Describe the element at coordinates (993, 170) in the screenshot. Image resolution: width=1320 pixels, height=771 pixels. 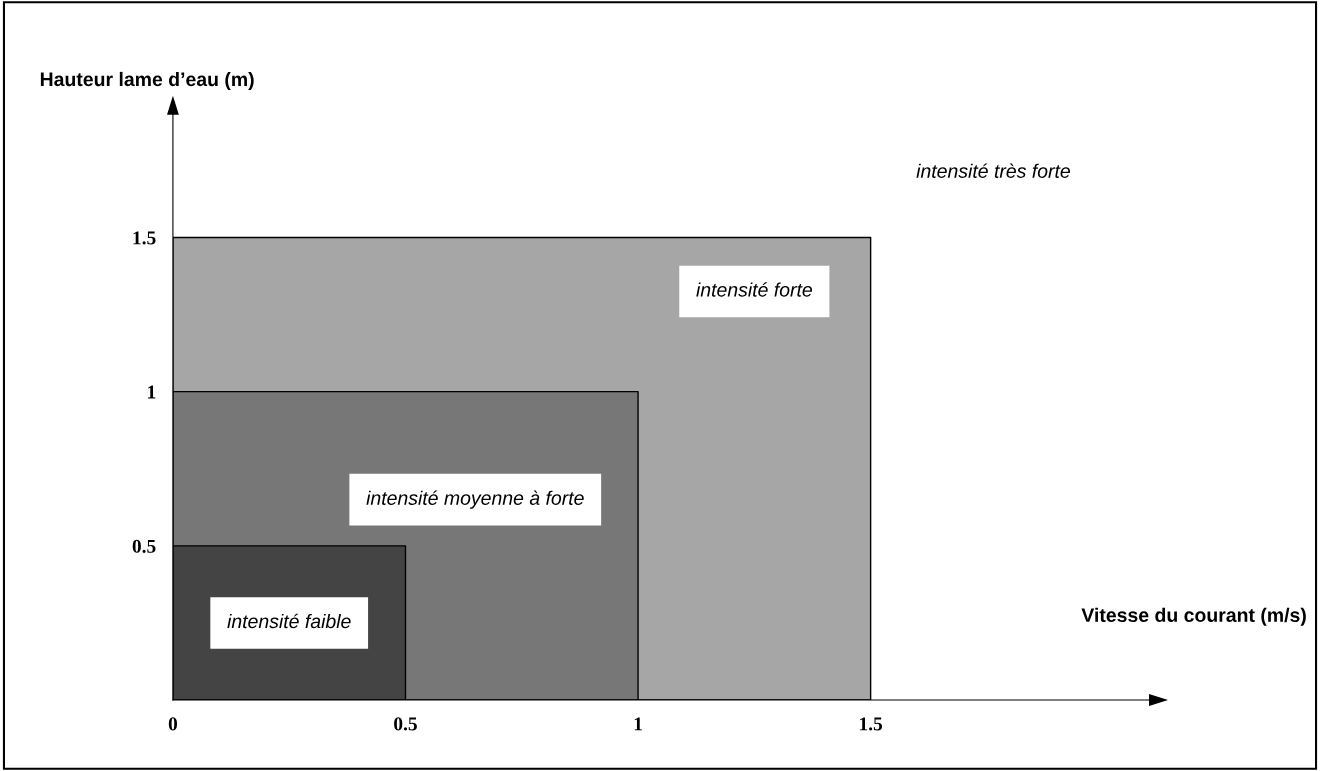
I see `annotation: intensité très forte` at that location.